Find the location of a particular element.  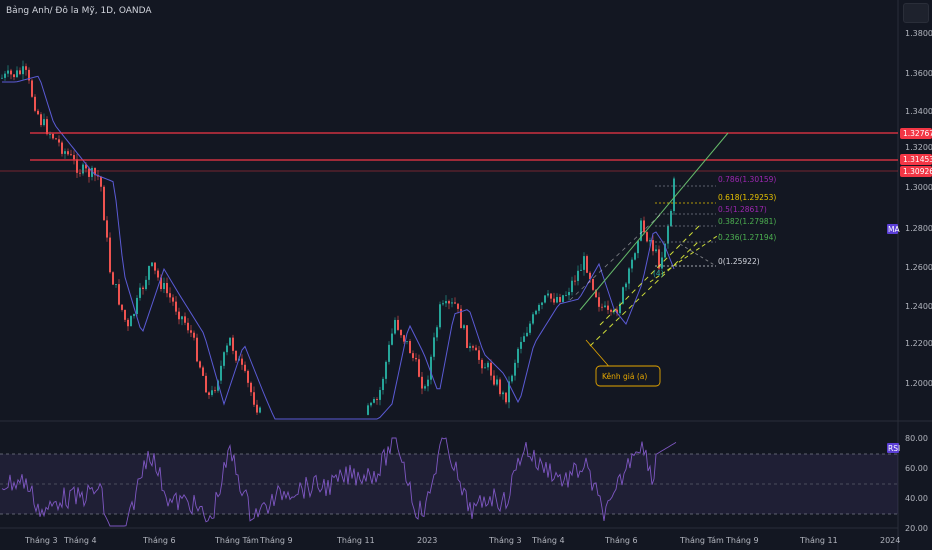

price-tick: 1.36000 is located at coordinates (918, 73).